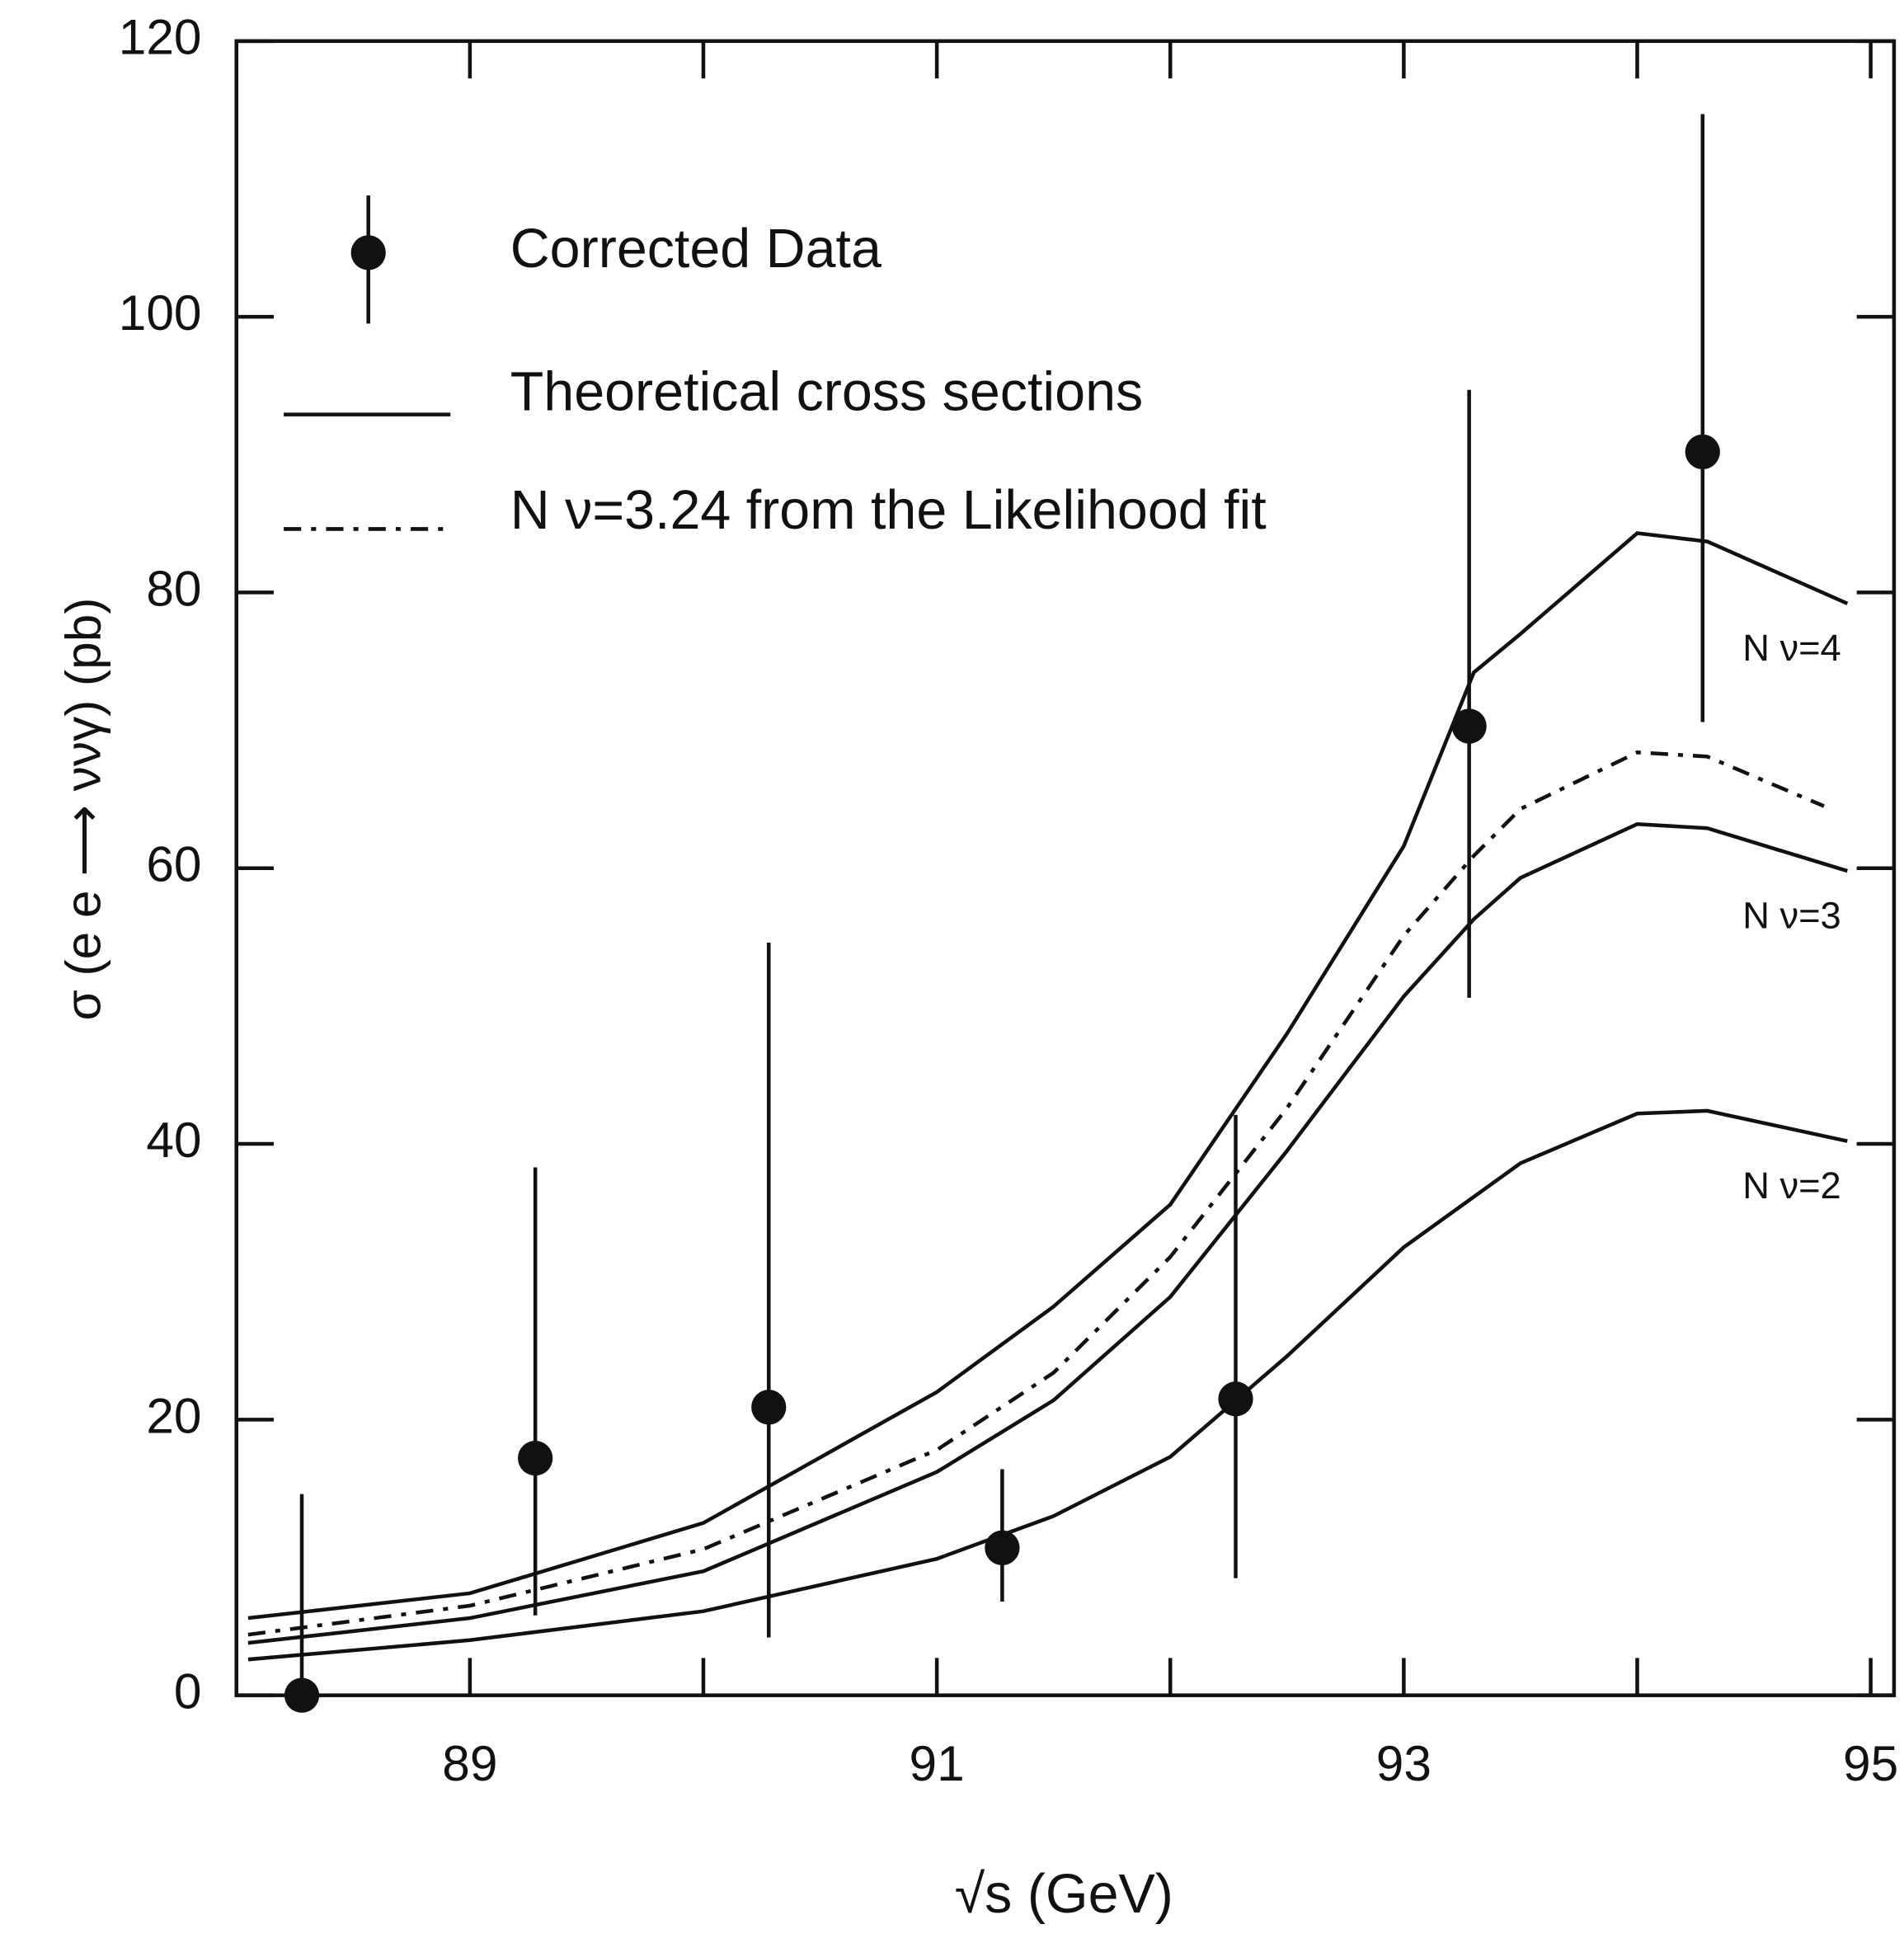 The width and height of the screenshot is (1904, 1943). What do you see at coordinates (173, 588) in the screenshot?
I see `y-tick-label: 80` at bounding box center [173, 588].